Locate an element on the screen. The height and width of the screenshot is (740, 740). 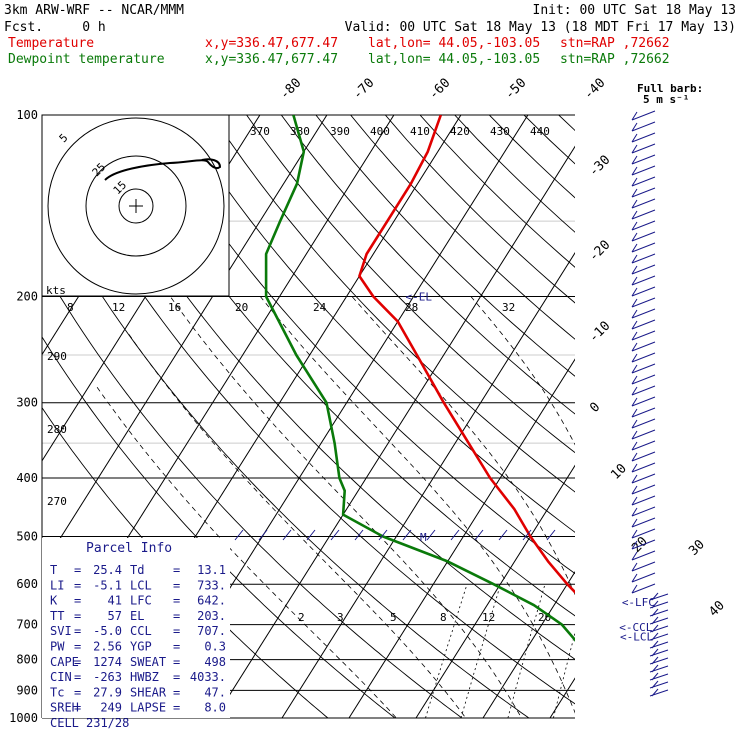
dry-adiabat is located at coordinates (479, 209).